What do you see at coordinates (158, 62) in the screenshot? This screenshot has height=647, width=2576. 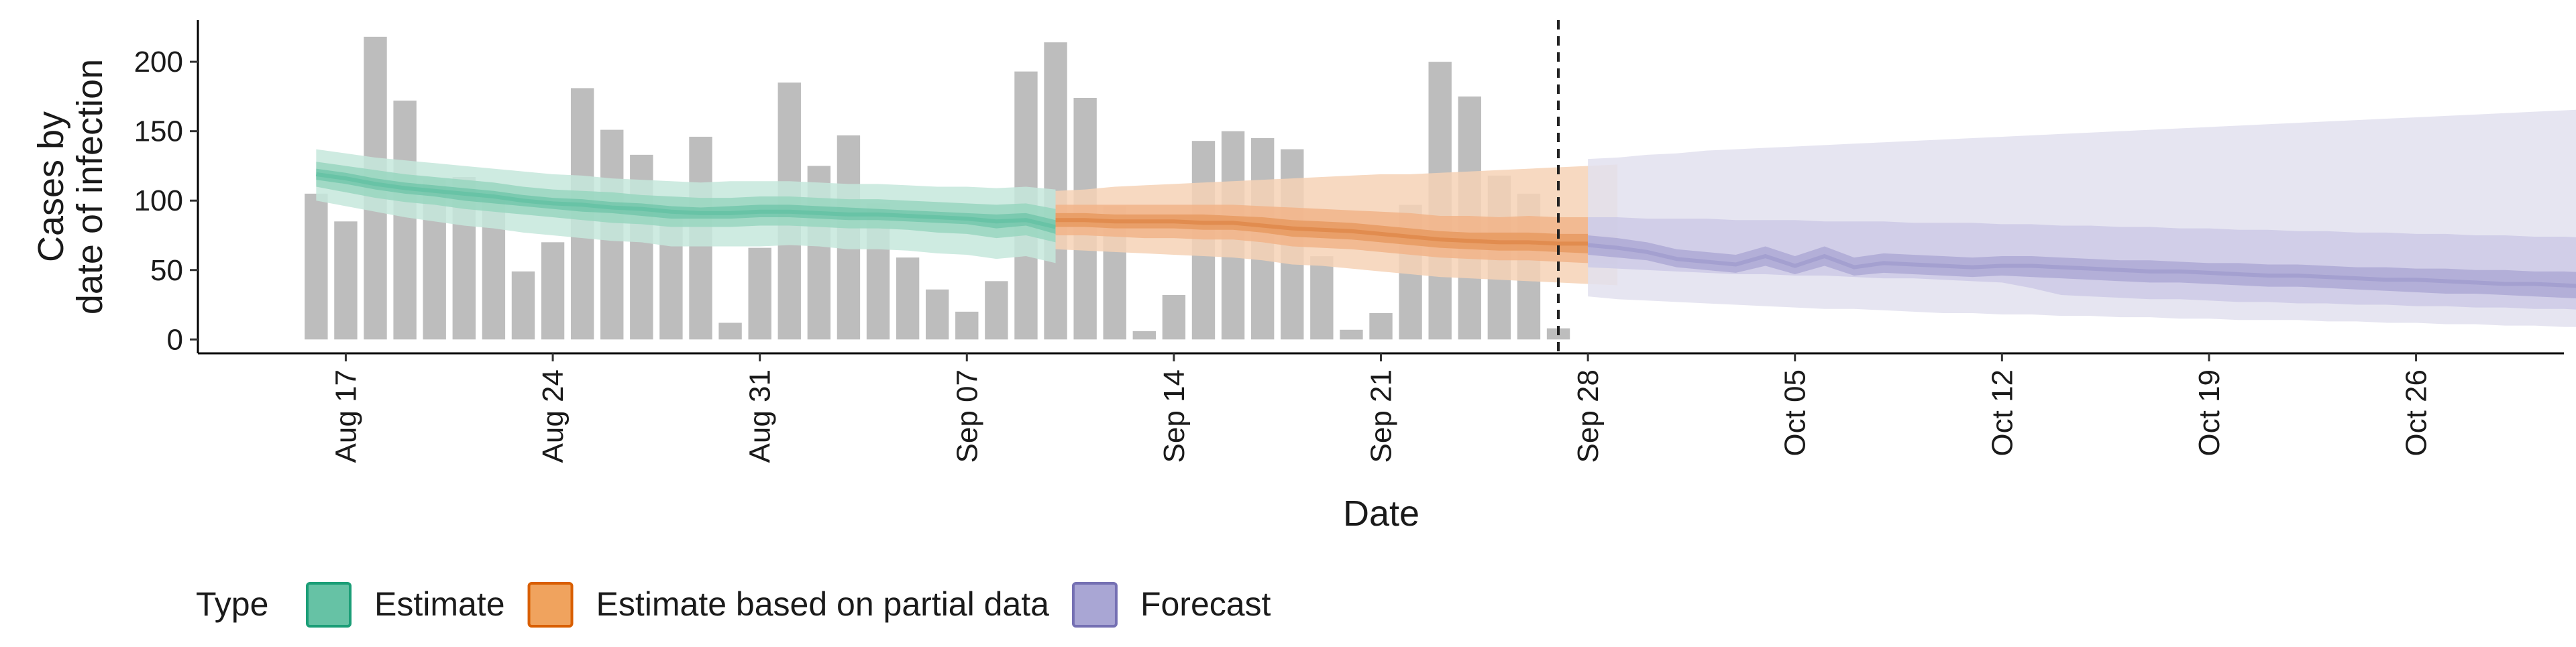 I see `y-tick-label: 200` at bounding box center [158, 62].